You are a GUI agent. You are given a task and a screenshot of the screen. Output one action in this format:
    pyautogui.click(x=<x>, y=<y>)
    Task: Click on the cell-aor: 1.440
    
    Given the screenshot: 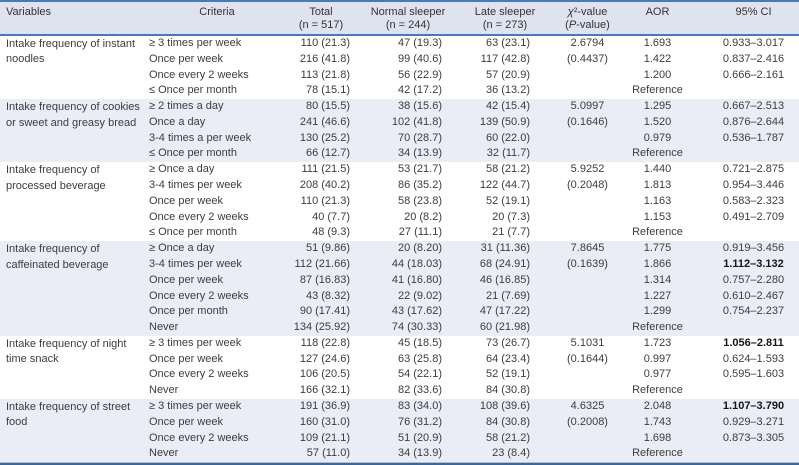 What is the action you would take?
    pyautogui.click(x=657, y=169)
    